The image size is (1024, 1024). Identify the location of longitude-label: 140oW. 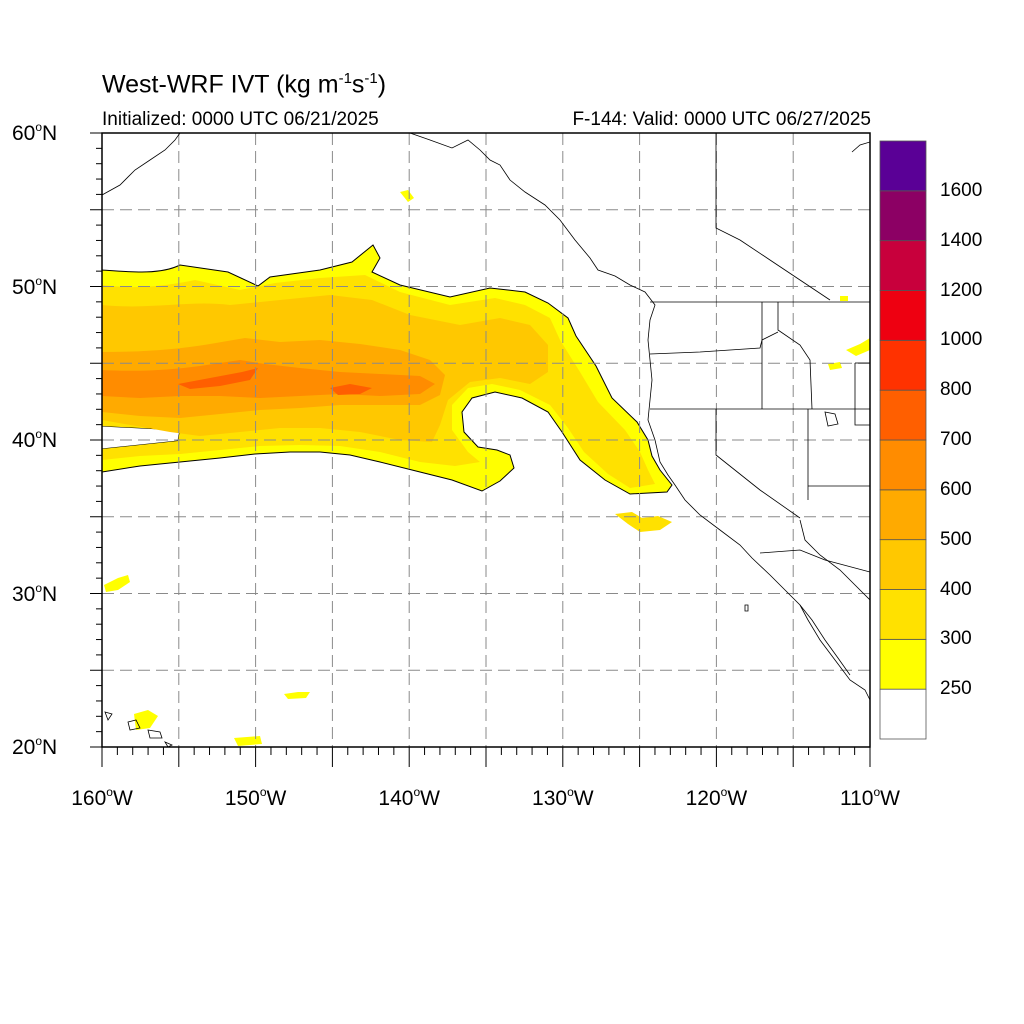
(409, 797).